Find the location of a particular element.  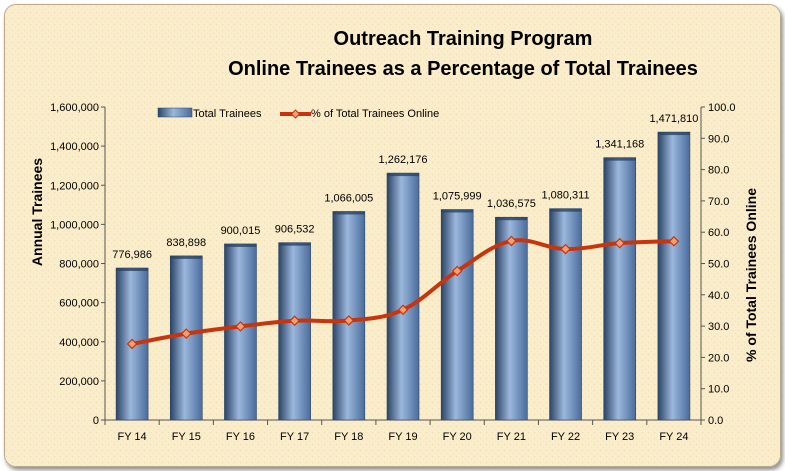

left-tick-label: 400,000 is located at coordinates (79, 343).